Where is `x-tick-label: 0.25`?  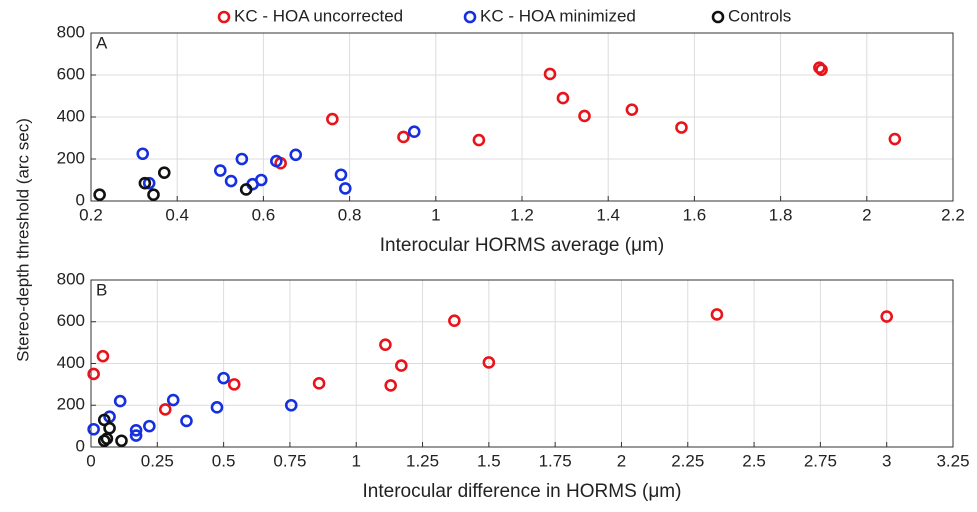
x-tick-label: 0.25 is located at coordinates (157, 460).